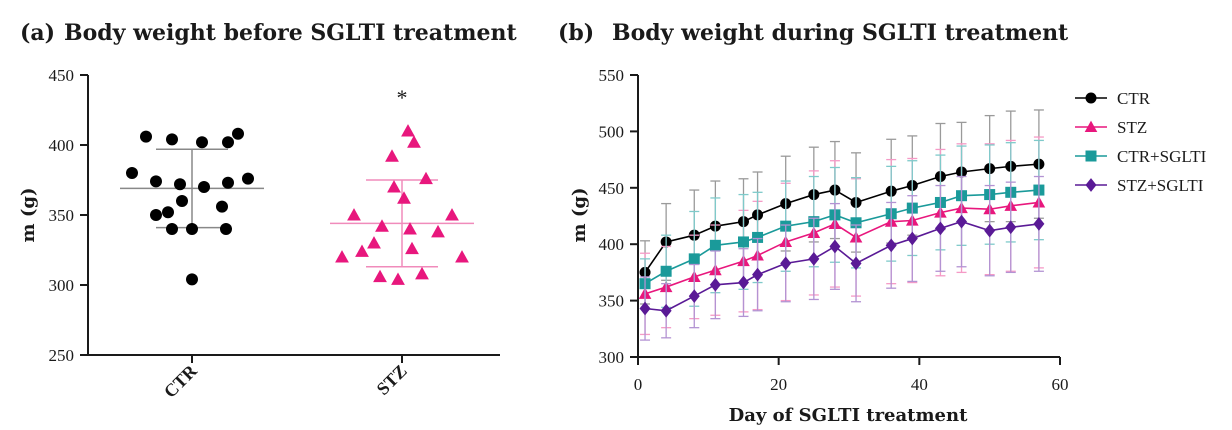 Image resolution: width=1232 pixels, height=430 pixels. Describe the element at coordinates (778, 384) in the screenshot. I see `x-tick-label: 20` at that location.